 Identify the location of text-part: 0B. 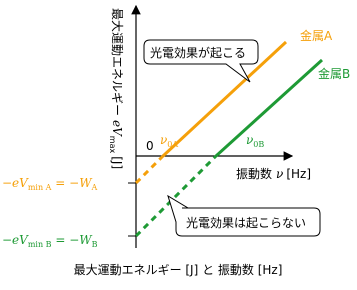
(258, 144).